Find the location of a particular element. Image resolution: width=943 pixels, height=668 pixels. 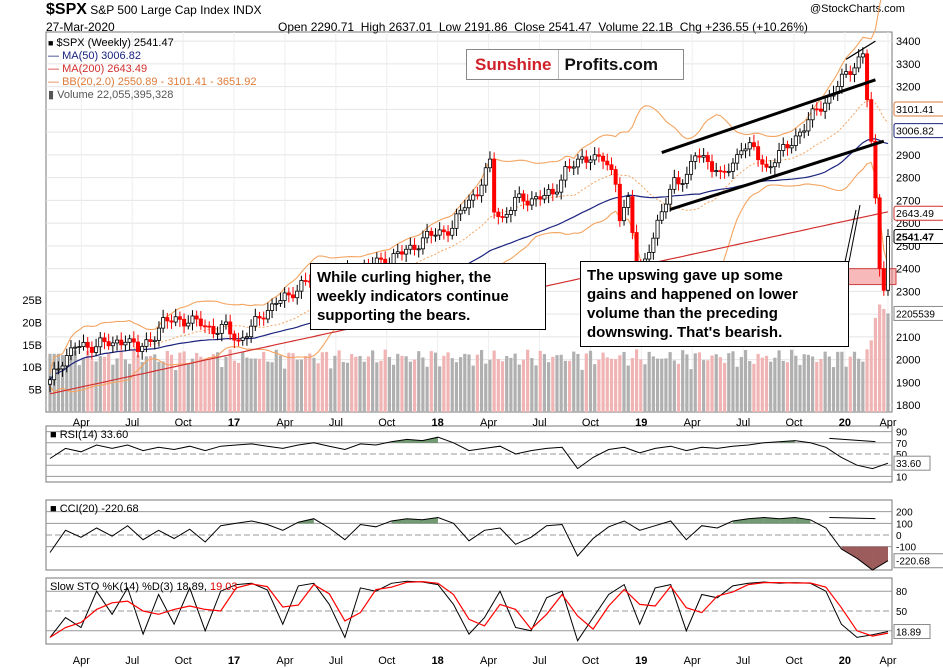

bottom-x-tick: 18 is located at coordinates (438, 661).